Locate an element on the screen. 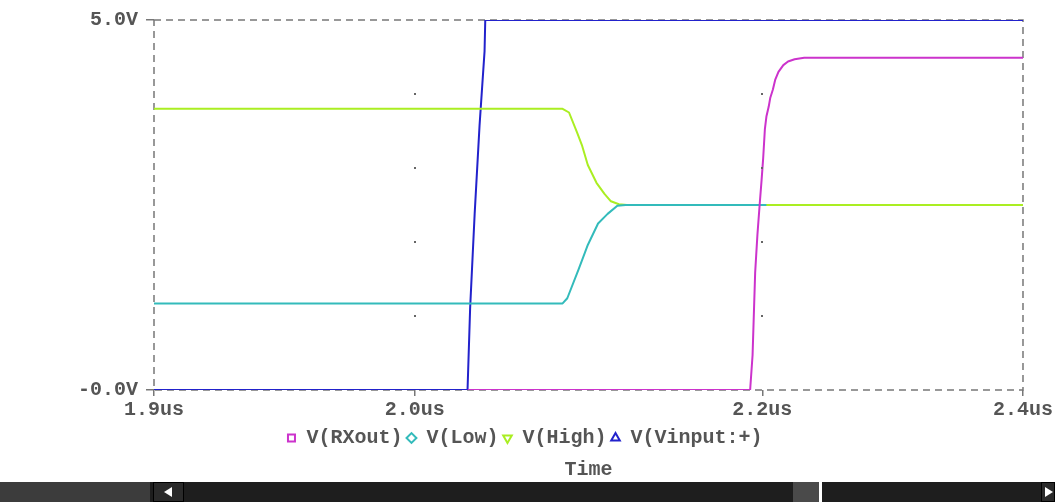  x-tick-label: 2.2us is located at coordinates (762, 410).